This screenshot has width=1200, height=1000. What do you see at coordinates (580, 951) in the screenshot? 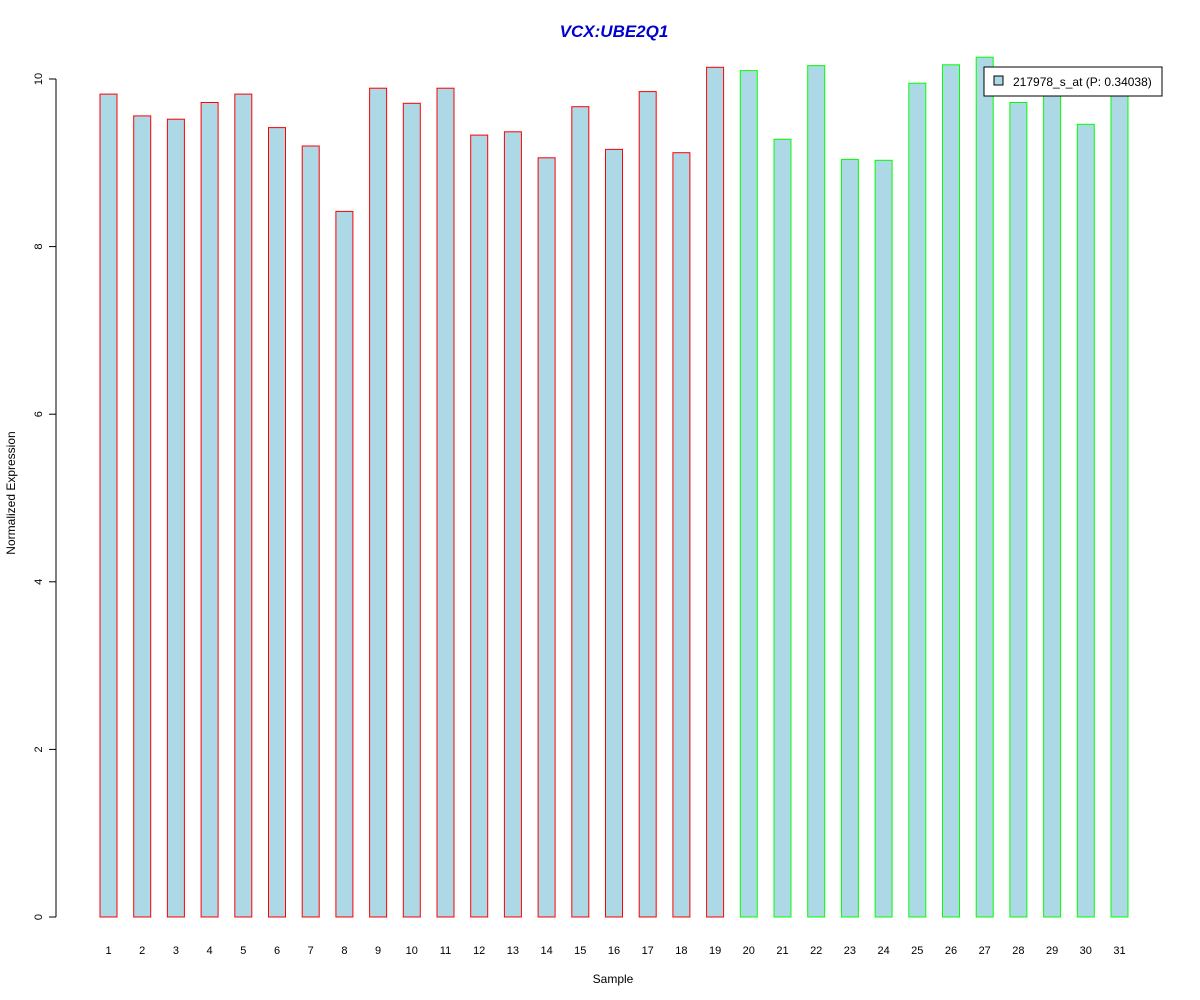
I see `x-tick-label: 15` at bounding box center [580, 951].